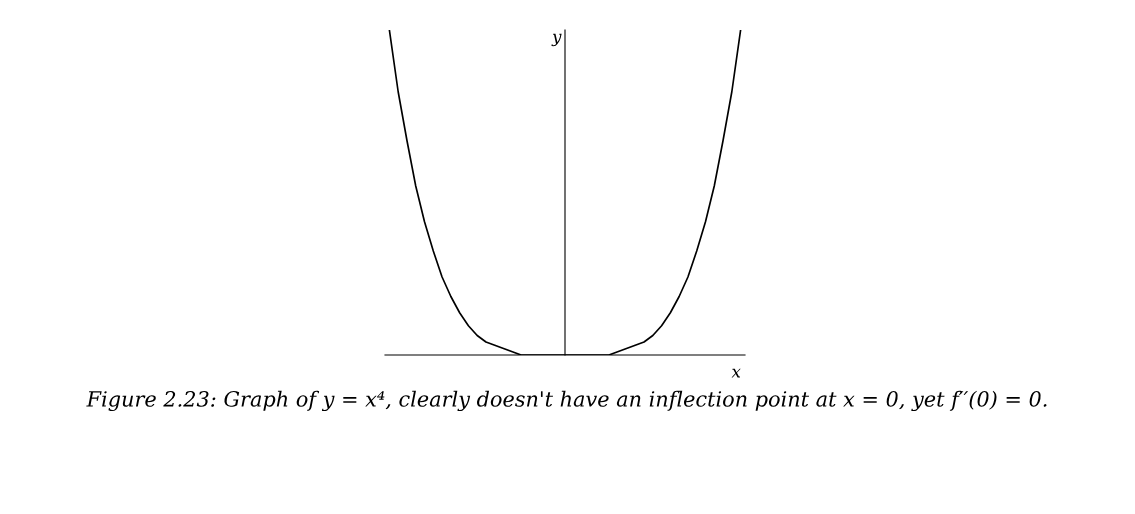 This screenshot has height=514, width=1135. Describe the element at coordinates (736, 373) in the screenshot. I see `x-axis-title: x` at that location.